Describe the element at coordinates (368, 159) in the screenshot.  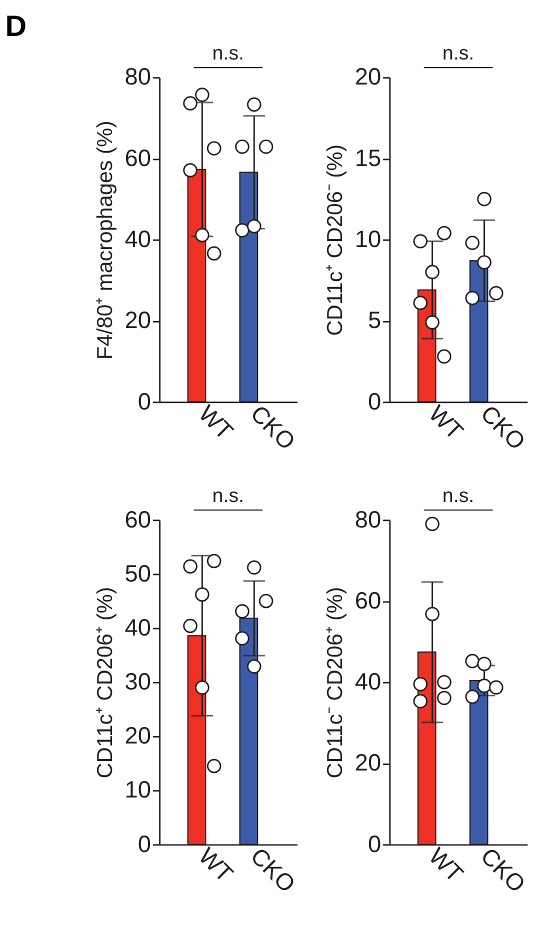
I see `y-tick-label: 15` at that location.